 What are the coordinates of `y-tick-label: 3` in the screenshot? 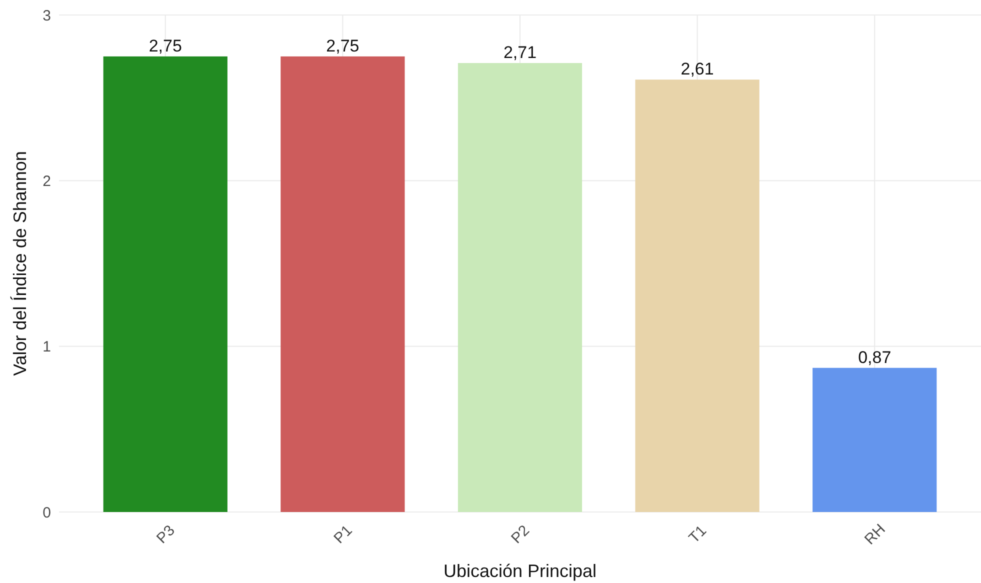 It's located at (46, 15).